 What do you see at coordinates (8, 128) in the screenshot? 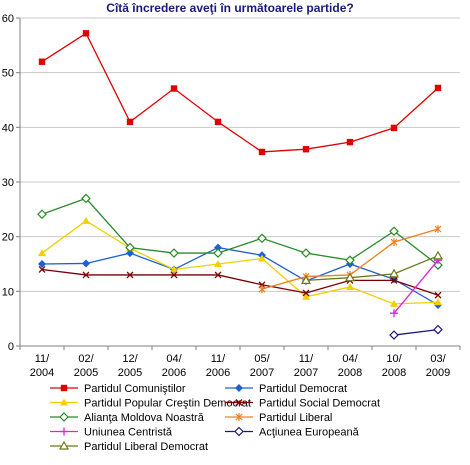
I see `y-tick-label: 40` at bounding box center [8, 128].